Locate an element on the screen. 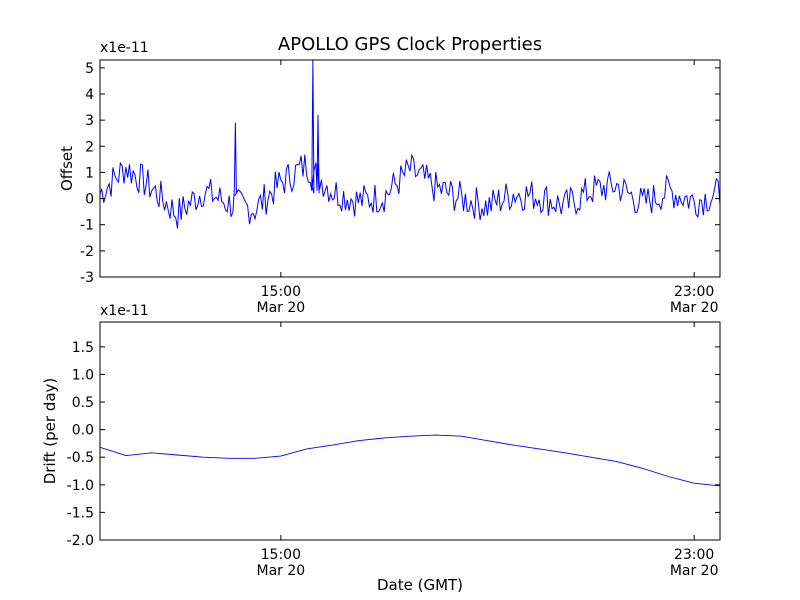  y-tick-label: -0.5 is located at coordinates (80, 458).